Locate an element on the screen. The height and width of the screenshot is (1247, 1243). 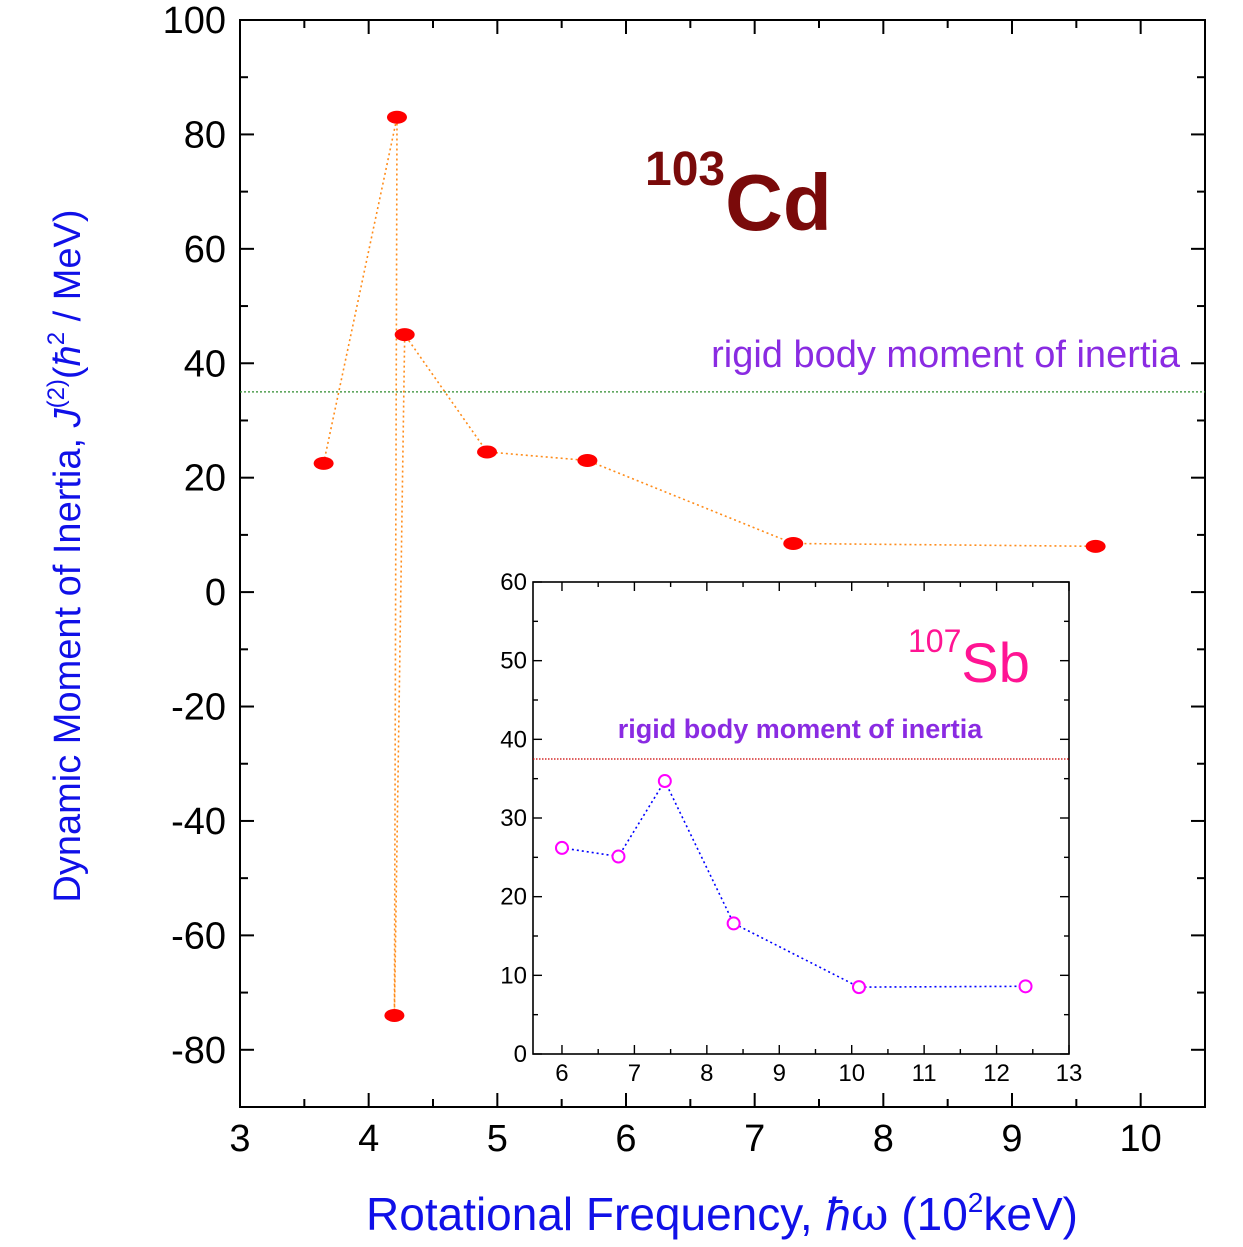
nucleus-label-cd: 103Cd is located at coordinates (738, 195).